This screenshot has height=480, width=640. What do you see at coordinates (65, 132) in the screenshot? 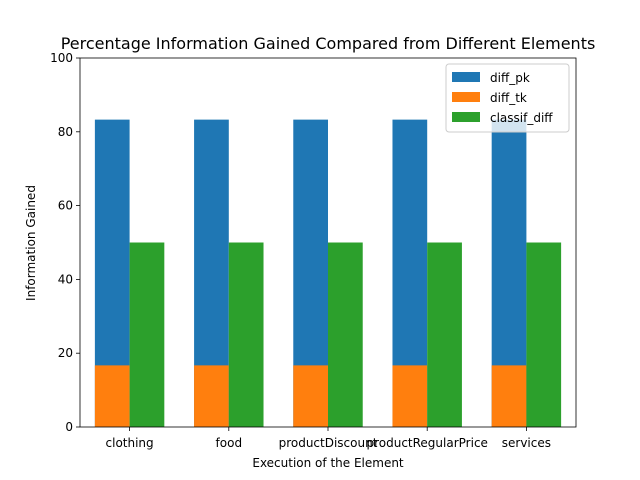
I see `y-tick-label: 80` at bounding box center [65, 132].